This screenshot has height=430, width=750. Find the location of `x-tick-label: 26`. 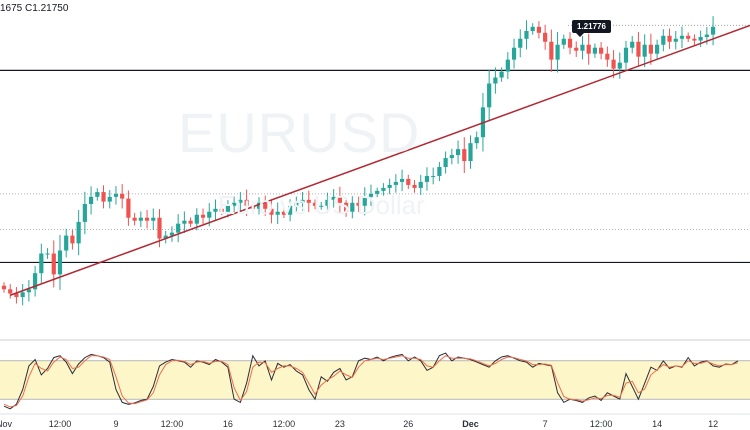

x-tick-label: 26 is located at coordinates (408, 424).